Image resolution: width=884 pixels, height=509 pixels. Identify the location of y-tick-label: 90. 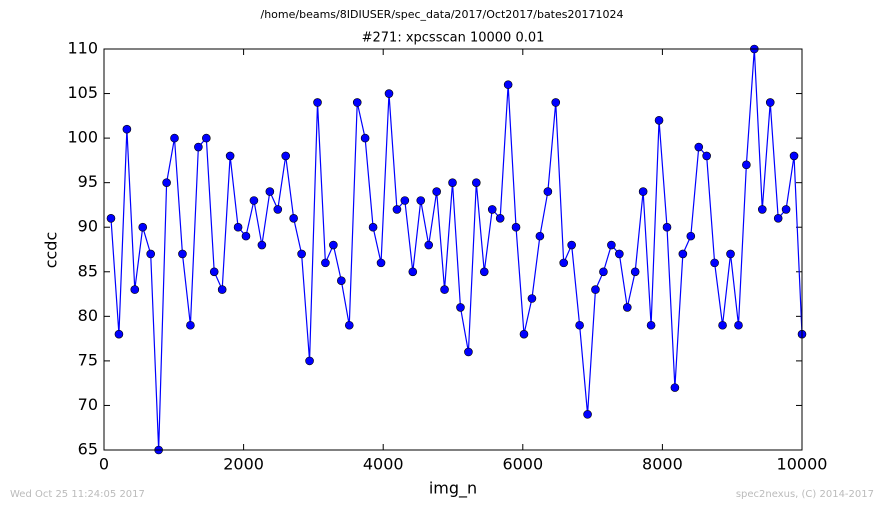
(88, 226).